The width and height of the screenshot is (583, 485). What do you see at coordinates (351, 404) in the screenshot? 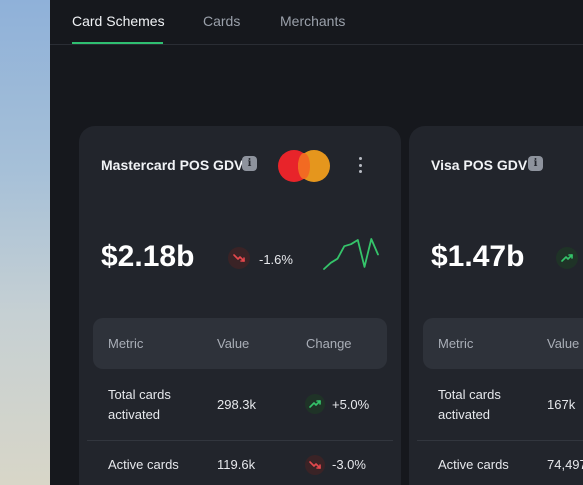
I see `row-change: +5.0%` at bounding box center [351, 404].